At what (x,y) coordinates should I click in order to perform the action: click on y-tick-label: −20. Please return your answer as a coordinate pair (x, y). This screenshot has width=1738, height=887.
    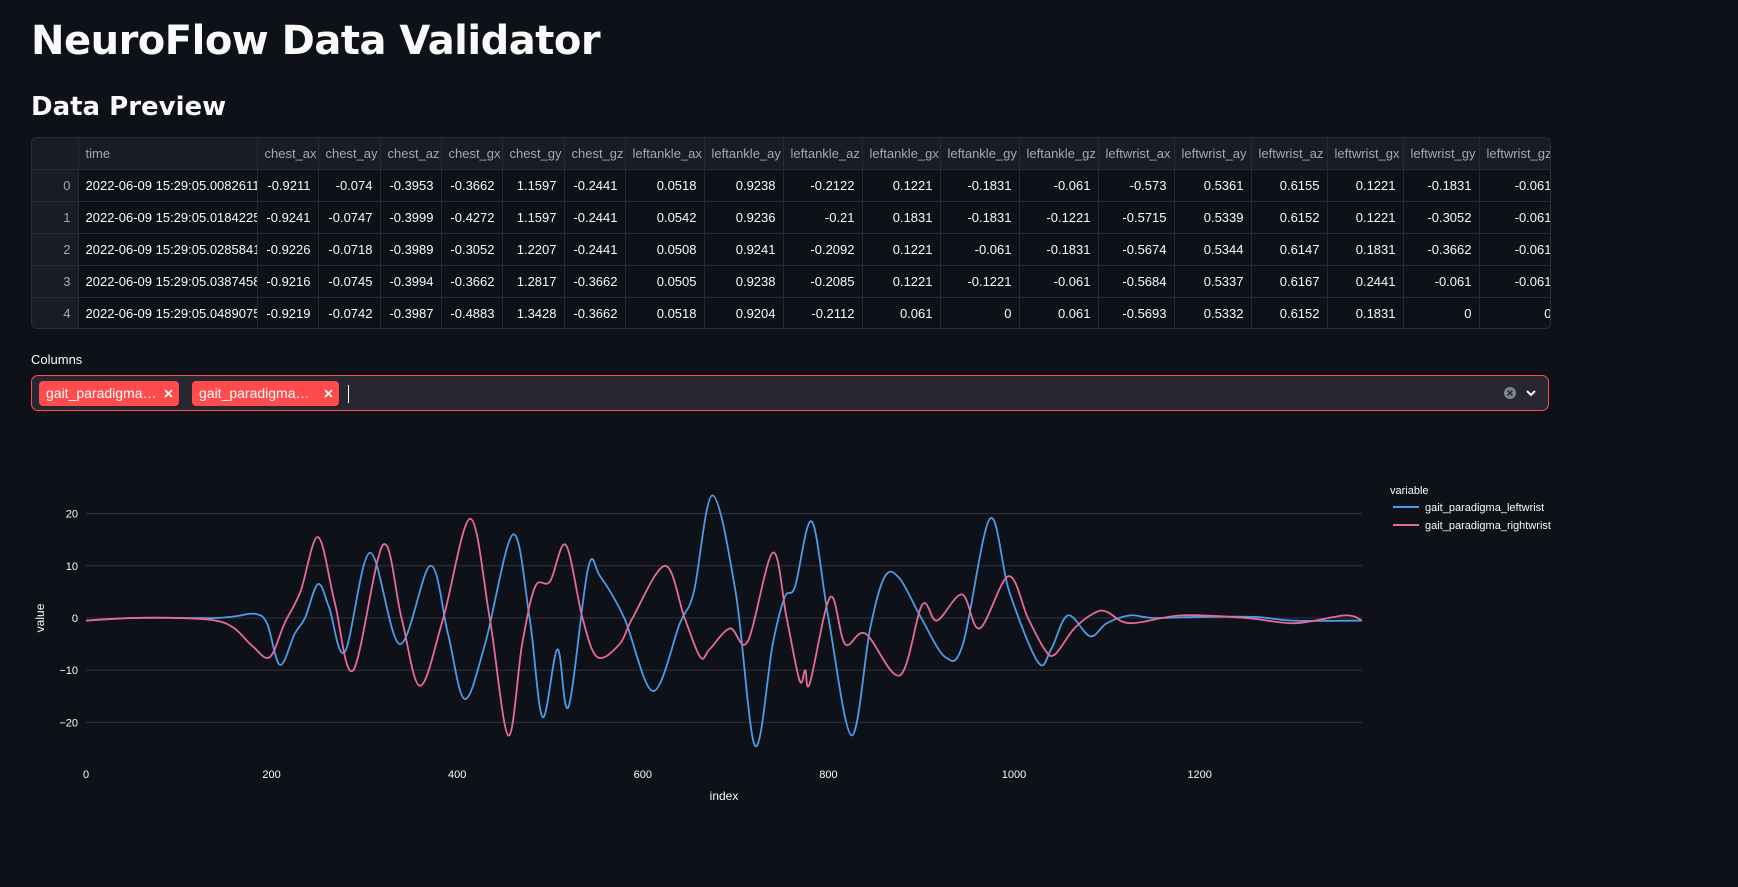
    Looking at the image, I should click on (68, 723).